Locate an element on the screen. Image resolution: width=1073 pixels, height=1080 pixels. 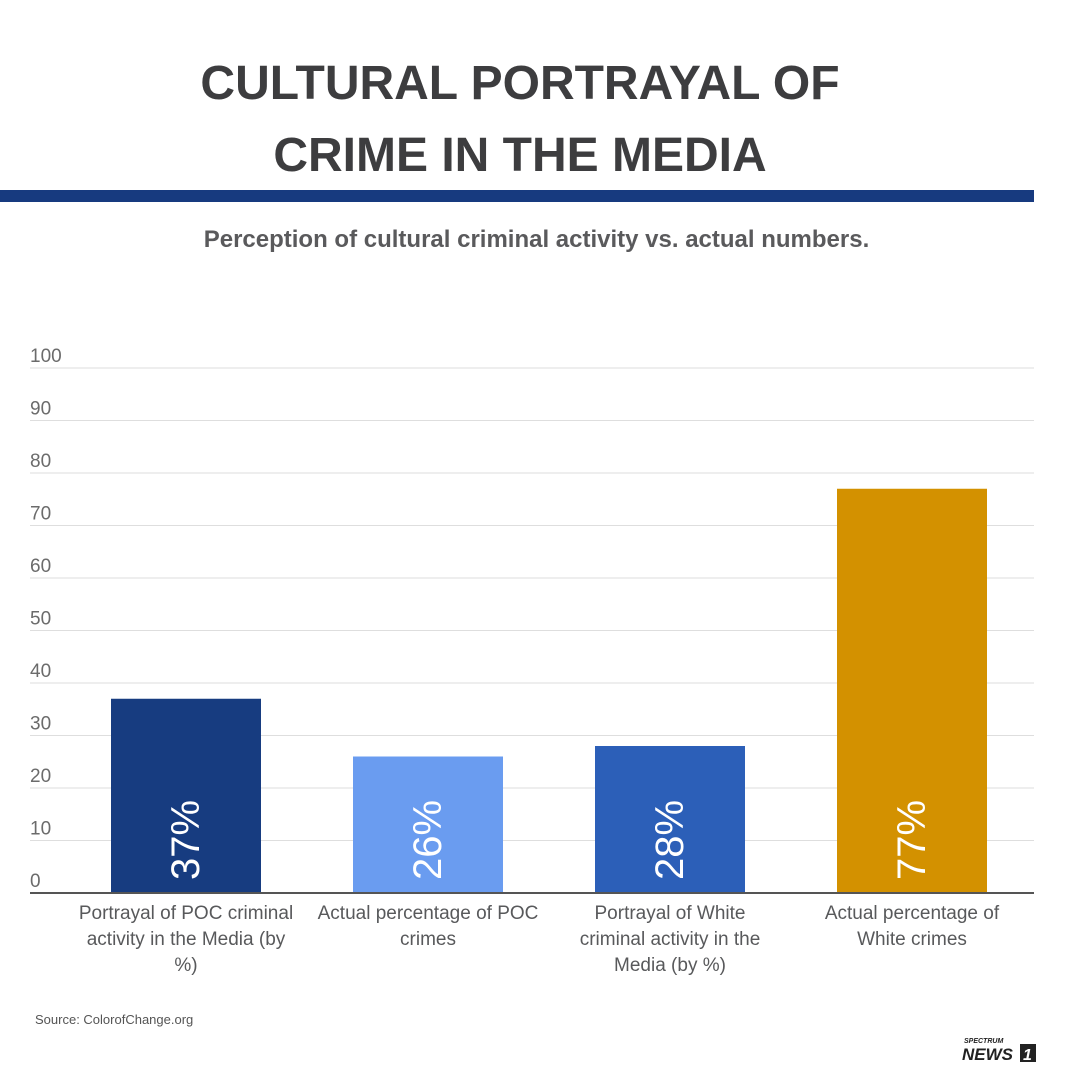
x-category-label-line: %) is located at coordinates (185, 965).